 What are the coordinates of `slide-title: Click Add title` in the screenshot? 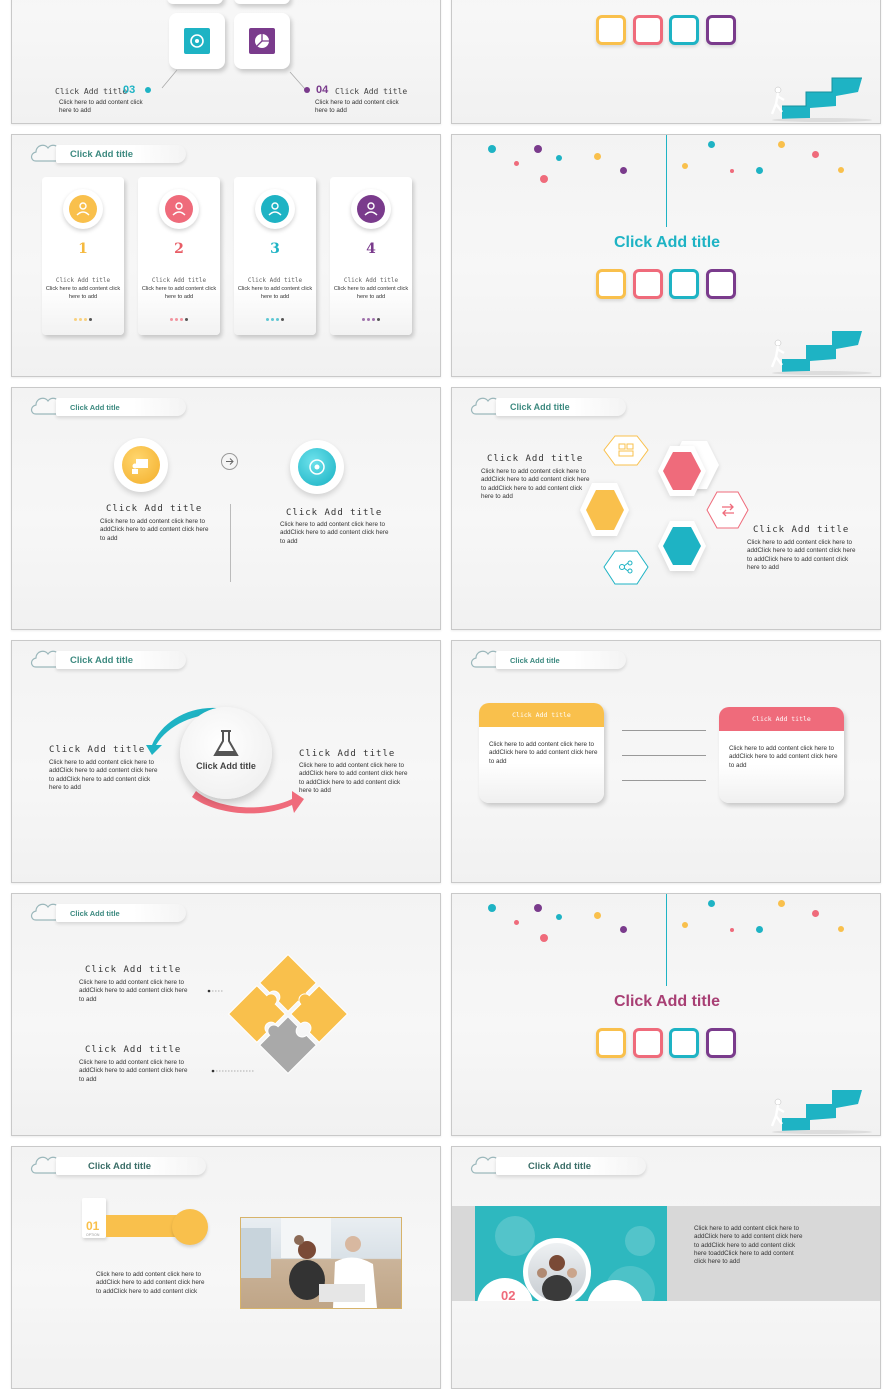 It's located at (667, 1001).